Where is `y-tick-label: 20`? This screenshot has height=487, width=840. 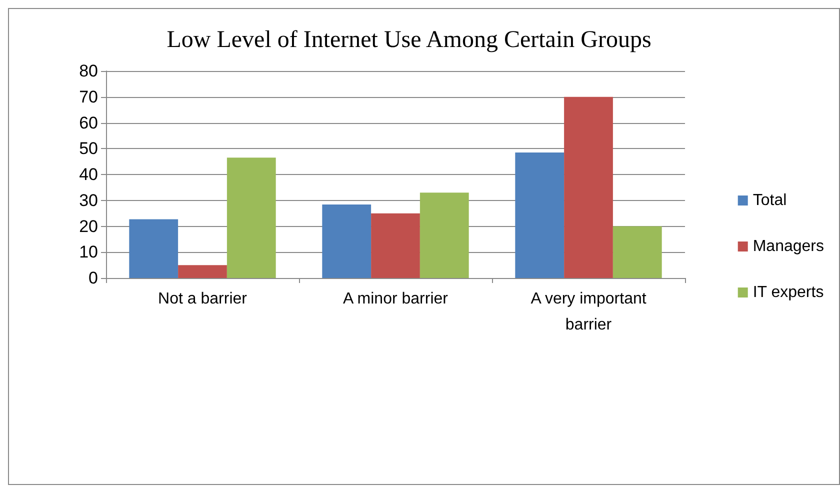 y-tick-label: 20 is located at coordinates (88, 226).